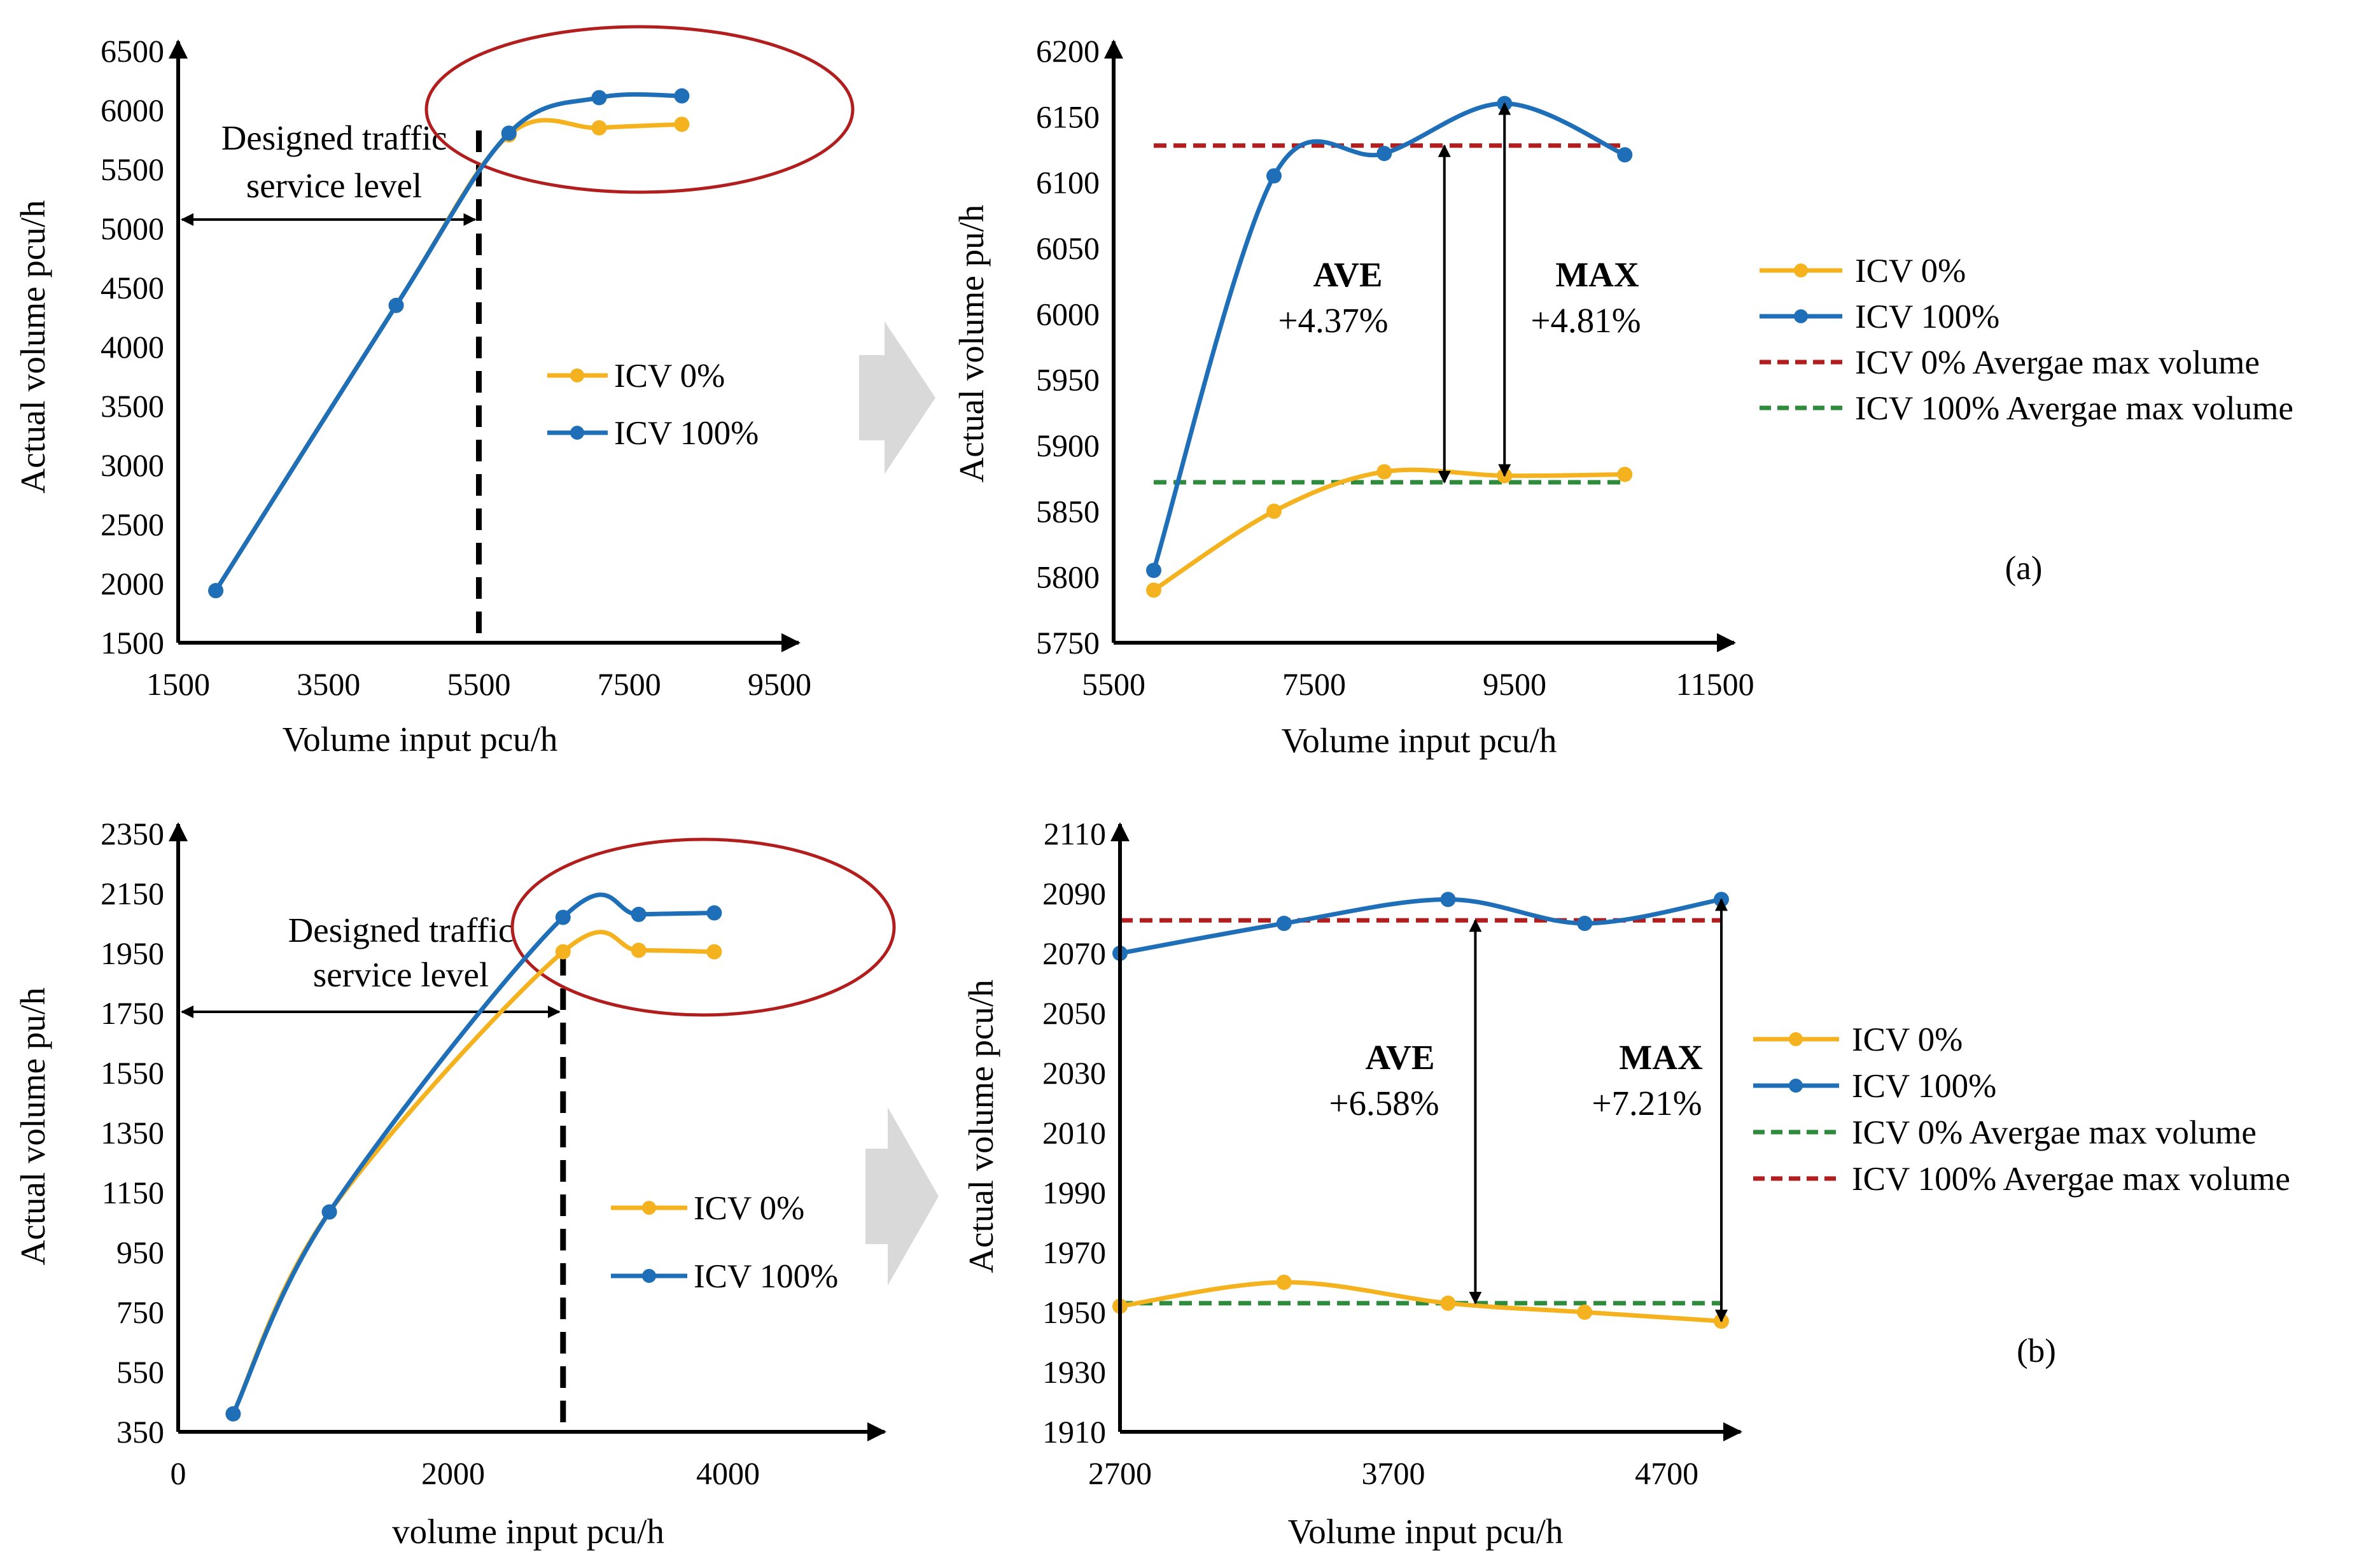 The width and height of the screenshot is (2366, 1568). What do you see at coordinates (1420, 926) in the screenshot?
I see `series-line-icv100` at bounding box center [1420, 926].